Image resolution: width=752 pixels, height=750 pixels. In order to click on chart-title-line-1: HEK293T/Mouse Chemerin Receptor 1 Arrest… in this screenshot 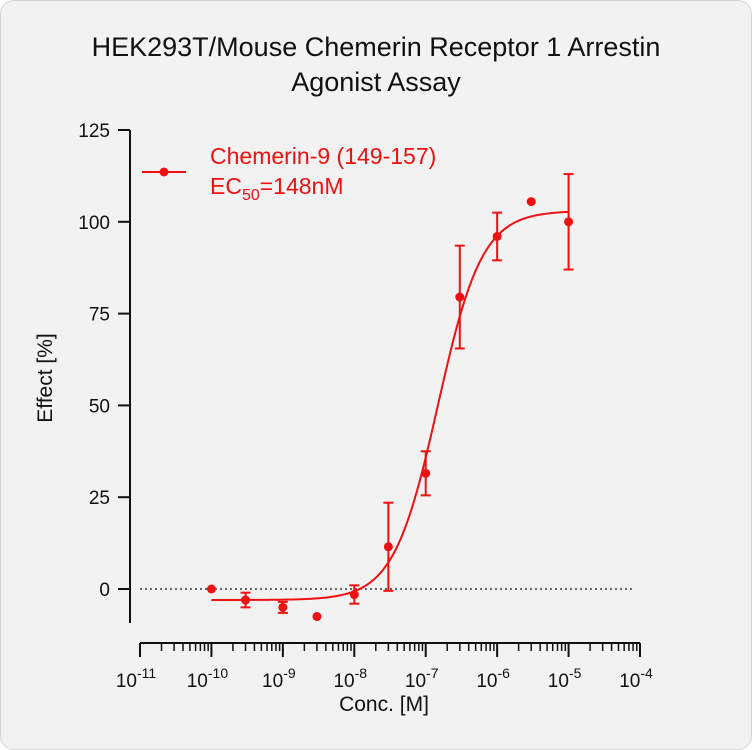, I will do `click(376, 47)`.